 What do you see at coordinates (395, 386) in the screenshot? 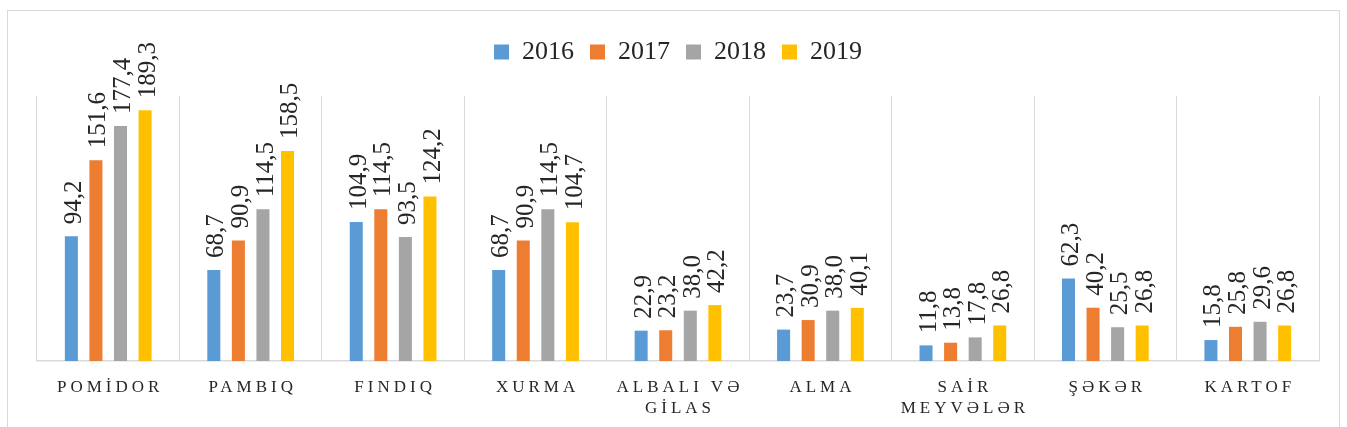
I see `x-tick-label: FINDIQ` at bounding box center [395, 386].